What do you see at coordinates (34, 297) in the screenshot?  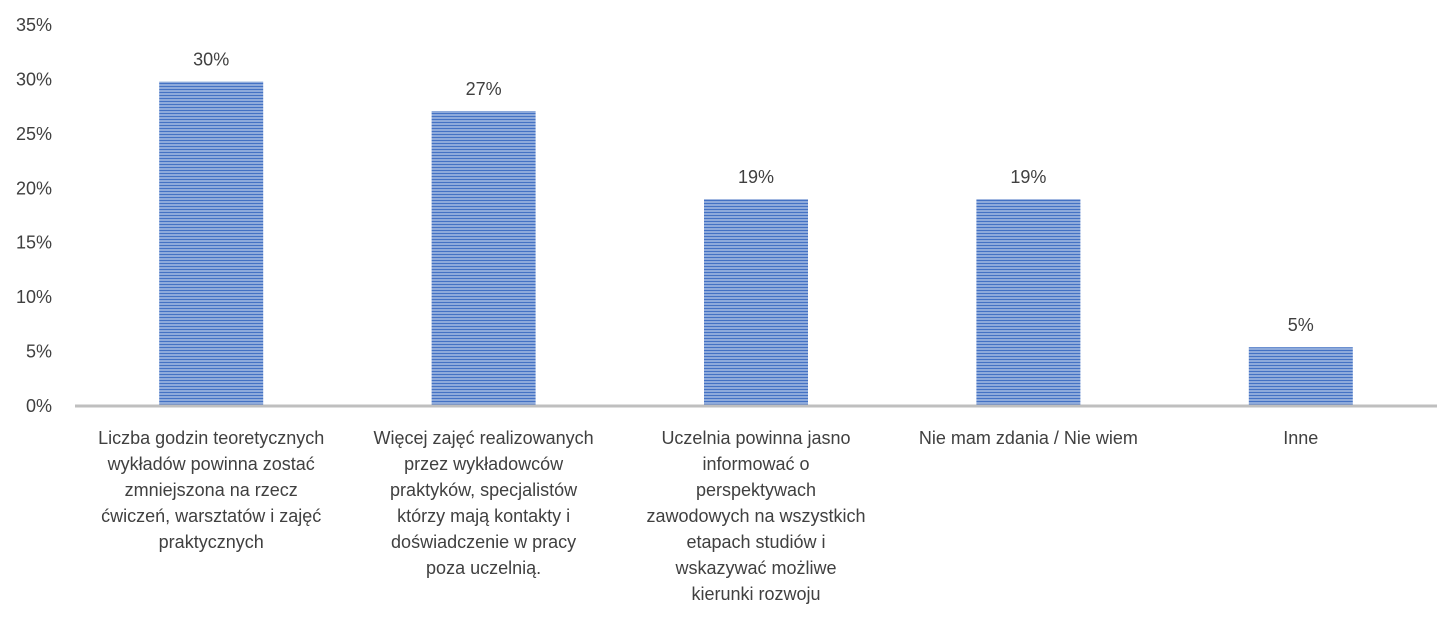 I see `y-tick-label: 10%` at bounding box center [34, 297].